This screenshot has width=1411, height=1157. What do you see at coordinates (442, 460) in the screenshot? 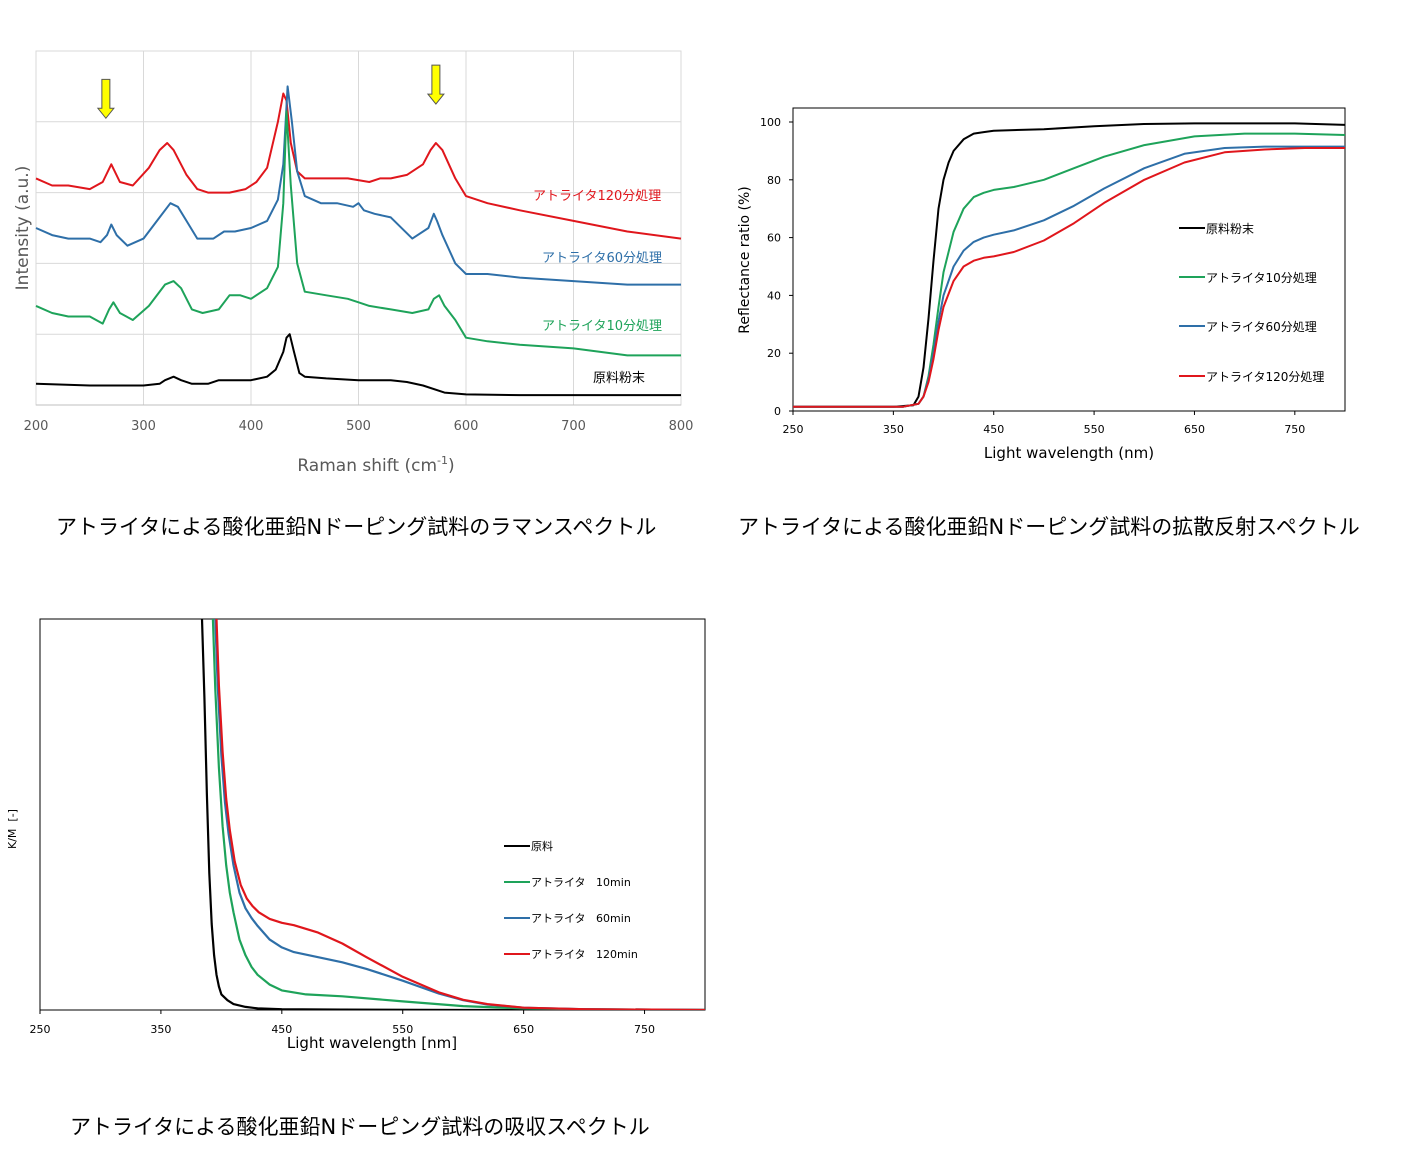
I see `x-axis-label-sup: -1` at bounding box center [442, 460].